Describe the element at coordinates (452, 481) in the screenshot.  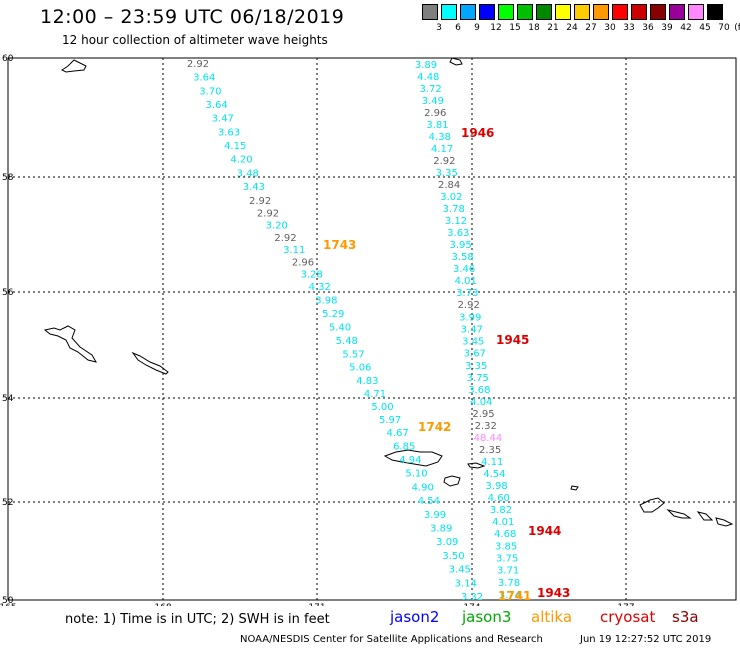
I see `land-rat-islands-a` at that location.